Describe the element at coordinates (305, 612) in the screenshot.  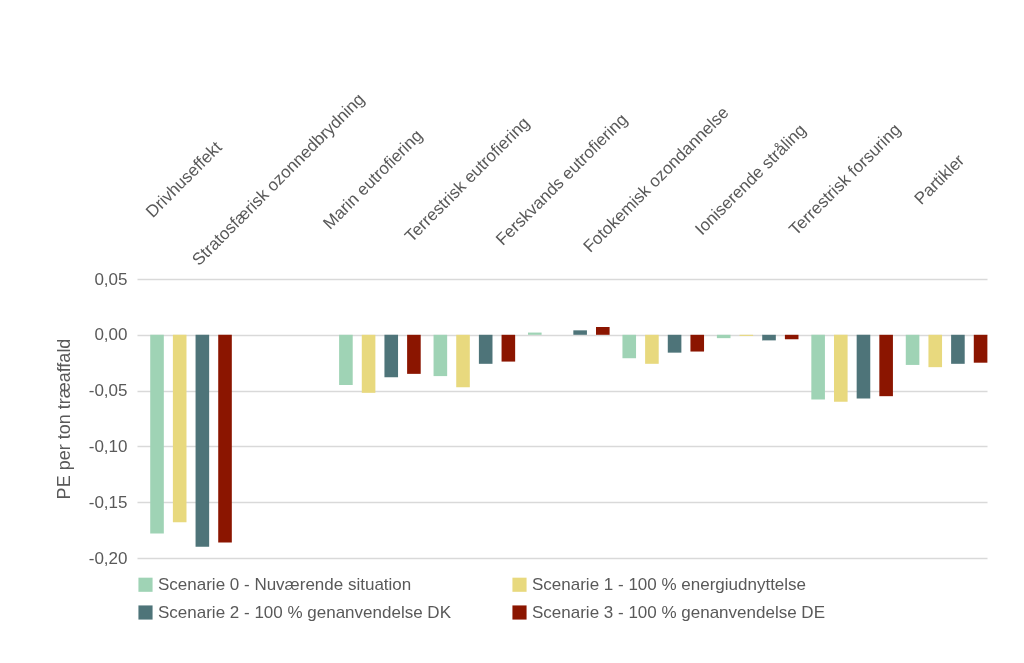
I see `legend-label: Scenarie 2 - 100 % genanvendelse DK` at that location.